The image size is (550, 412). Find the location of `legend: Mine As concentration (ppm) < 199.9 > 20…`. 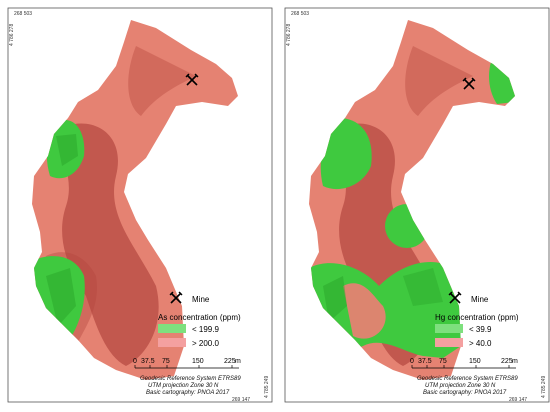

legend: Mine As concentration (ppm) < 199.9 > 20… is located at coordinates (199, 319).